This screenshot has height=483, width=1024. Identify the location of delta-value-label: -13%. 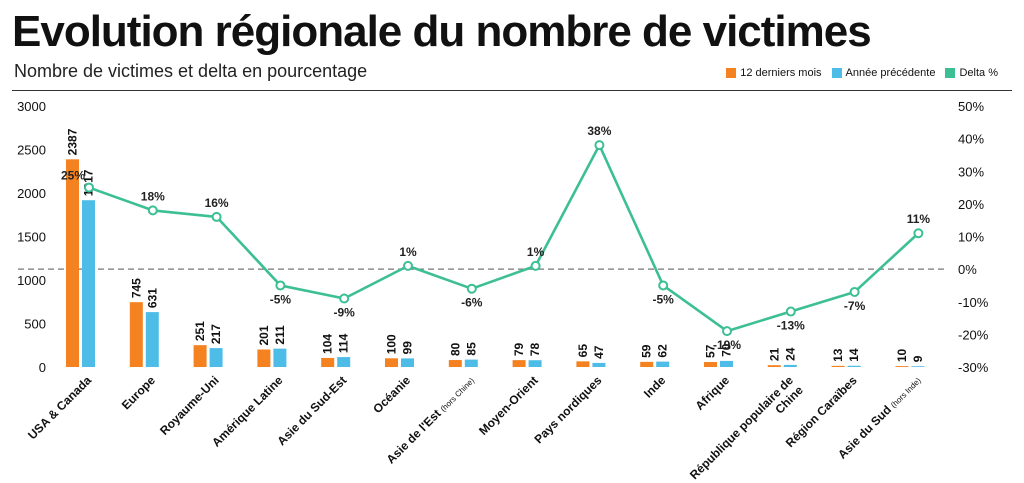
(791, 326).